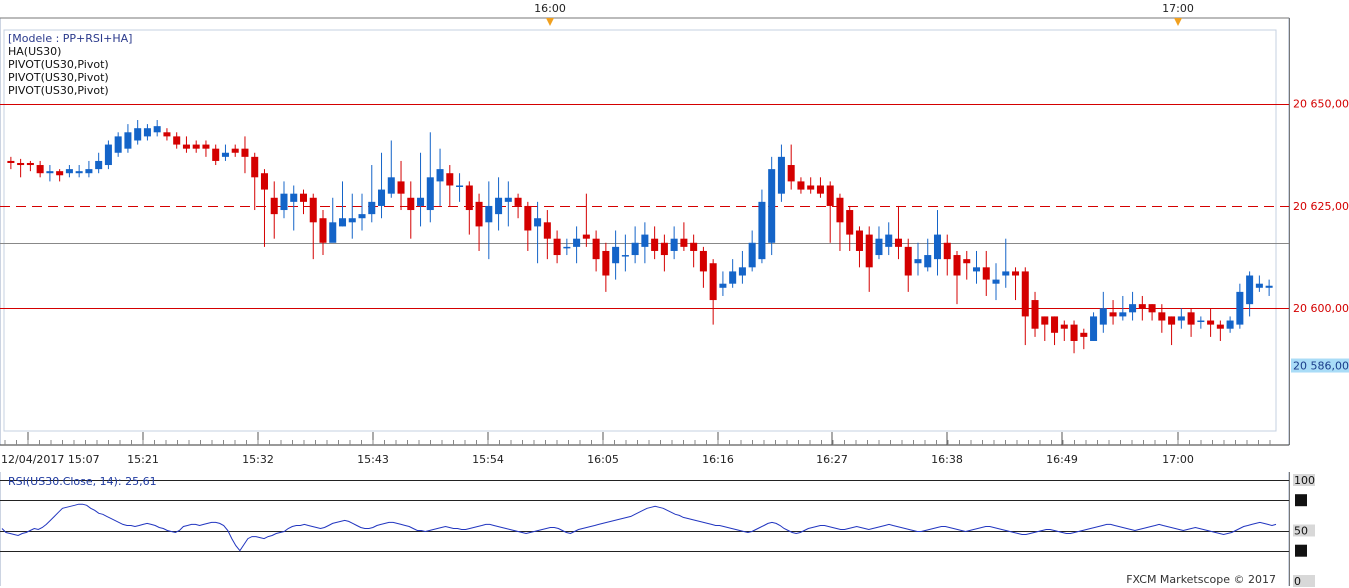 Image resolution: width=1349 pixels, height=588 pixels. Describe the element at coordinates (58, 90) in the screenshot. I see `legend-line-pivot-3: PIVOT(US30,Pivot)` at that location.